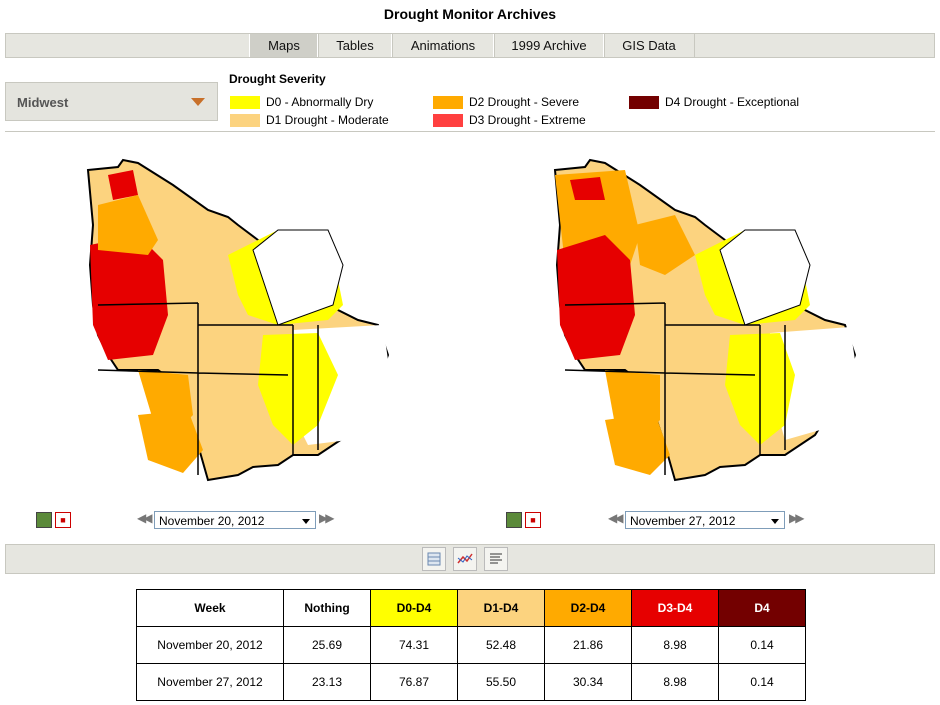 Image resolution: width=940 pixels, height=705 pixels. What do you see at coordinates (470, 131) in the screenshot?
I see `divider` at bounding box center [470, 131].